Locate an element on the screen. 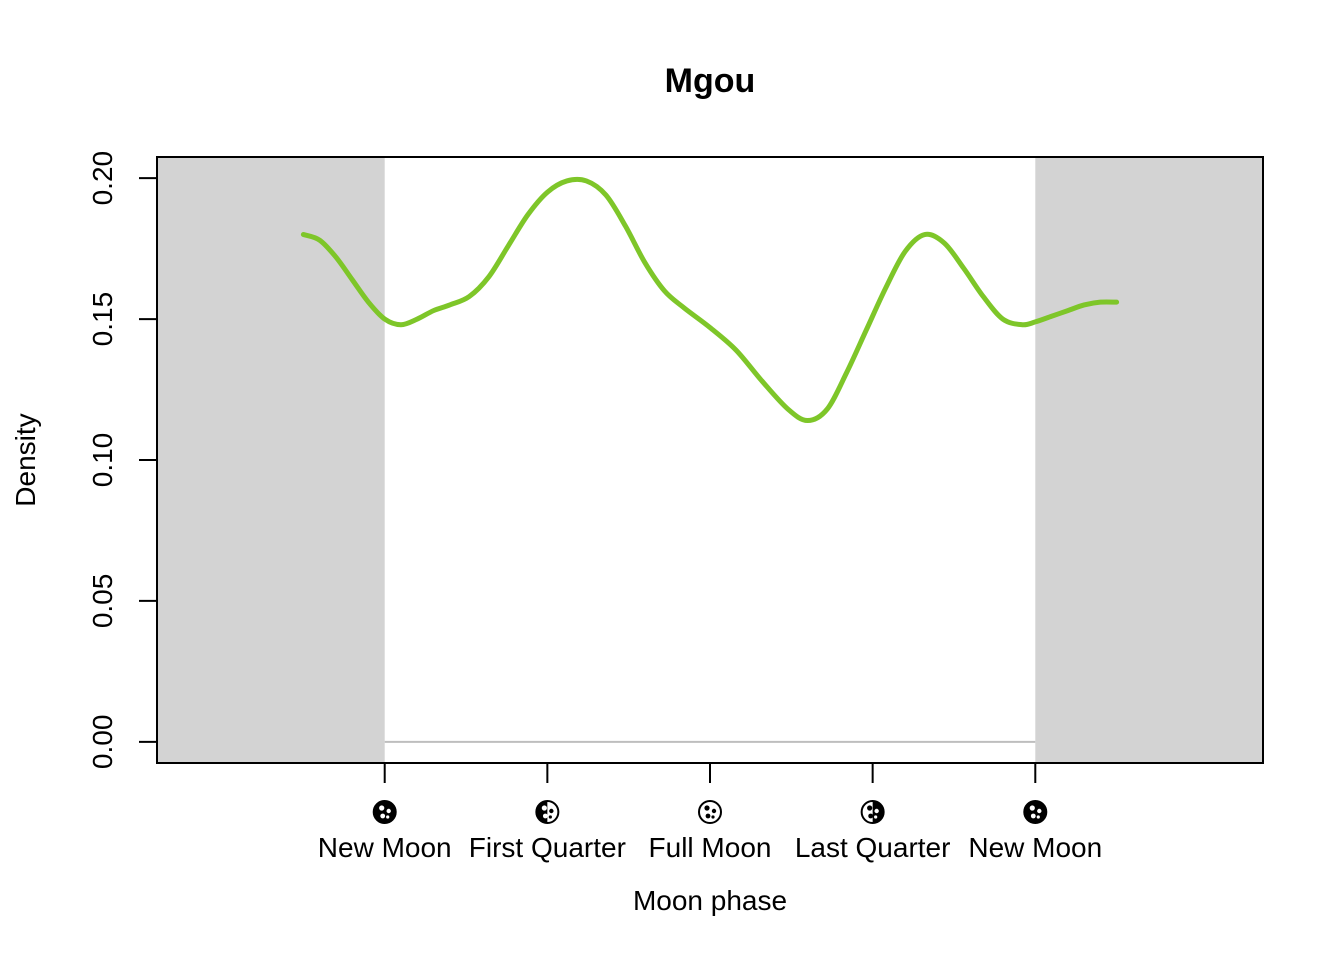 The image size is (1344, 960). x-tick-label-3: Last Quarter is located at coordinates (873, 847).